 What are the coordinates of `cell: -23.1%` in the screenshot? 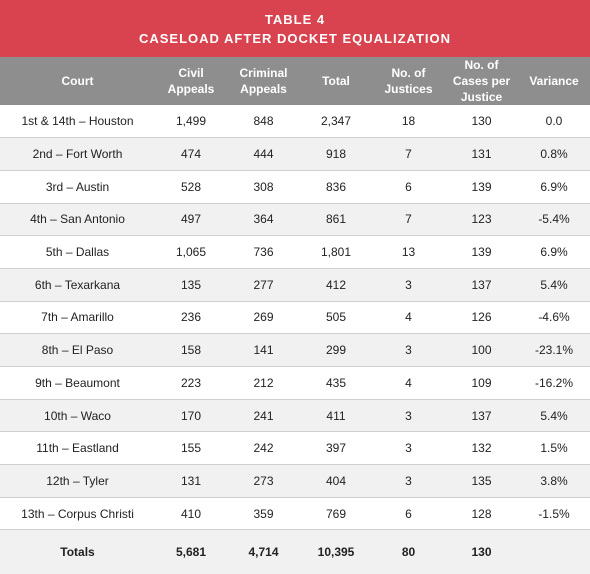 It's located at (554, 350).